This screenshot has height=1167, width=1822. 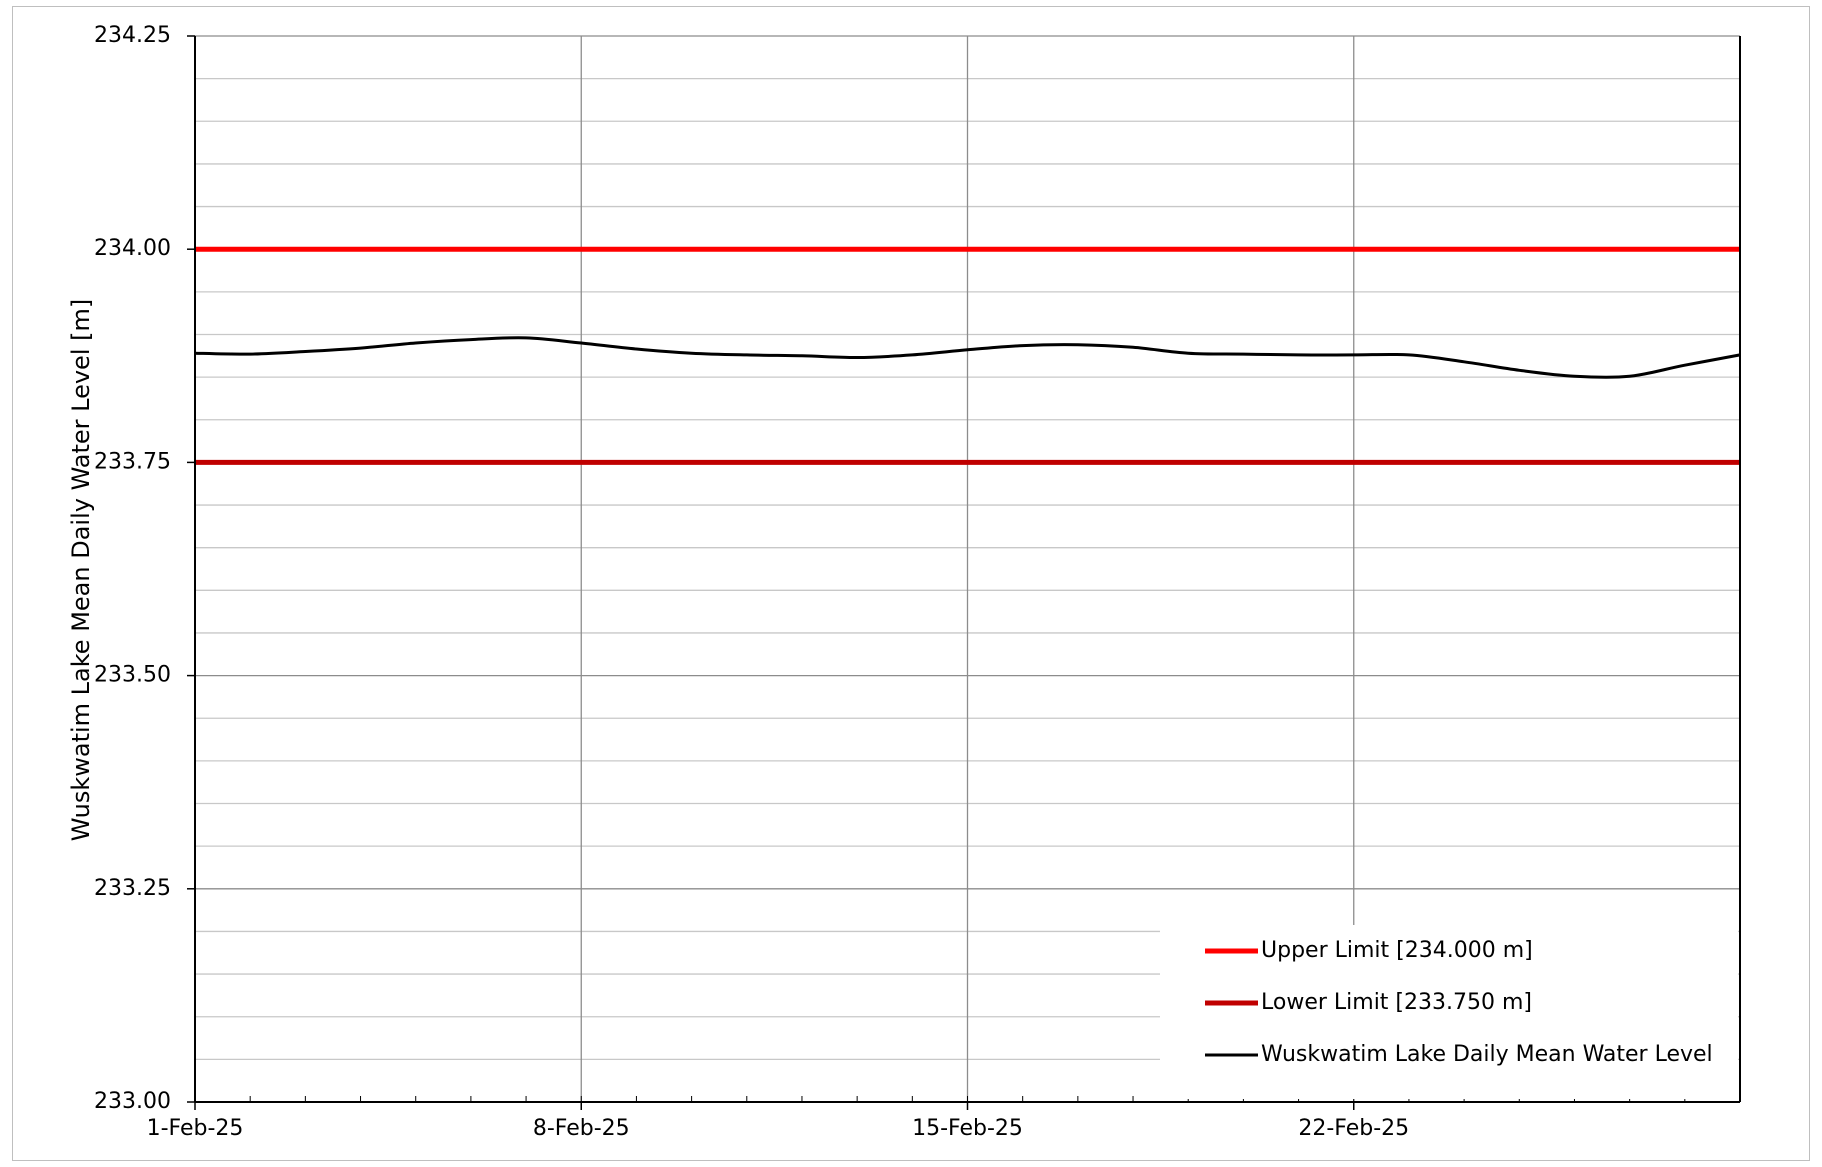 I want to click on legend-label: Upper Limit [234.000 m], so click(x=1397, y=950).